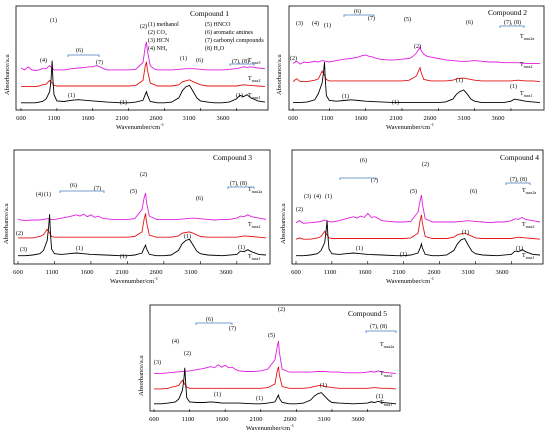  Describe the element at coordinates (159, 40) in the screenshot. I see `legend-entry: (3) HCN` at that location.